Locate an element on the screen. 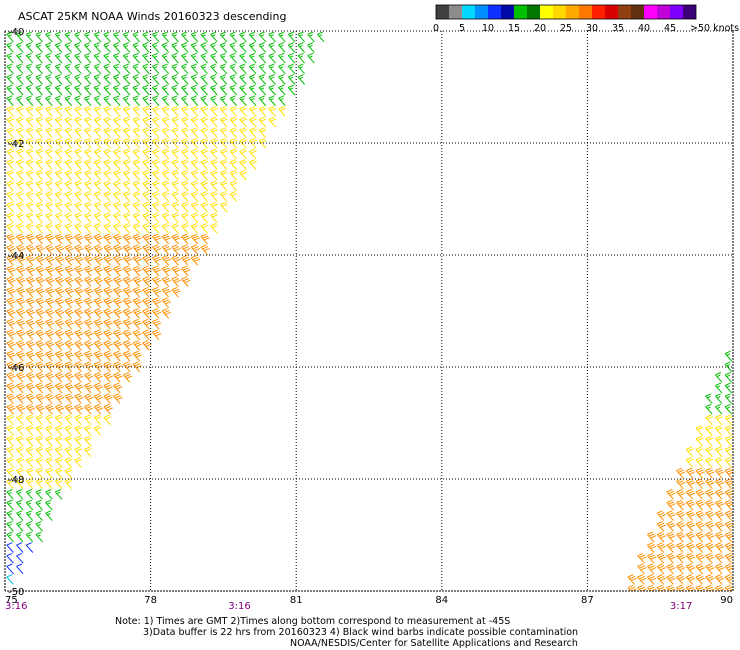  pass-time-label: 3:16 is located at coordinates (239, 606).